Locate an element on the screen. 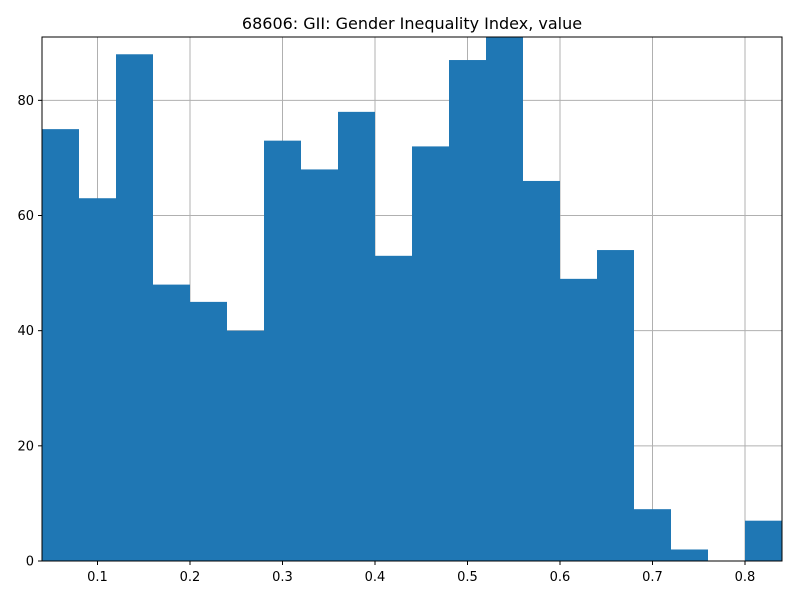 Image resolution: width=800 pixels, height=600 pixels. y-tick-label: 20 is located at coordinates (25, 446).